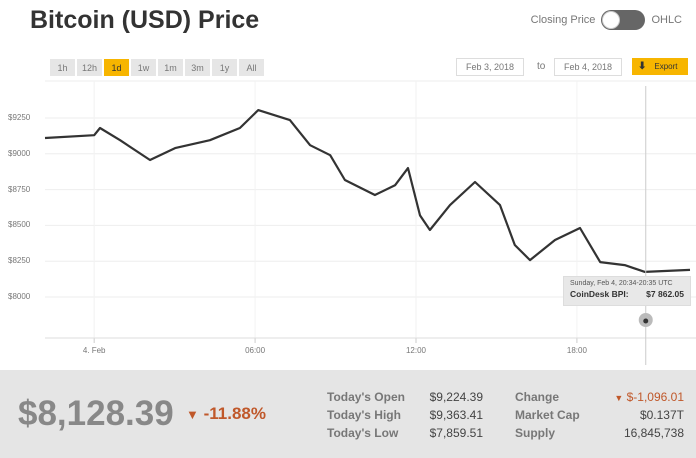 This screenshot has width=696, height=458. I want to click on range-1d: 1d, so click(117, 67).